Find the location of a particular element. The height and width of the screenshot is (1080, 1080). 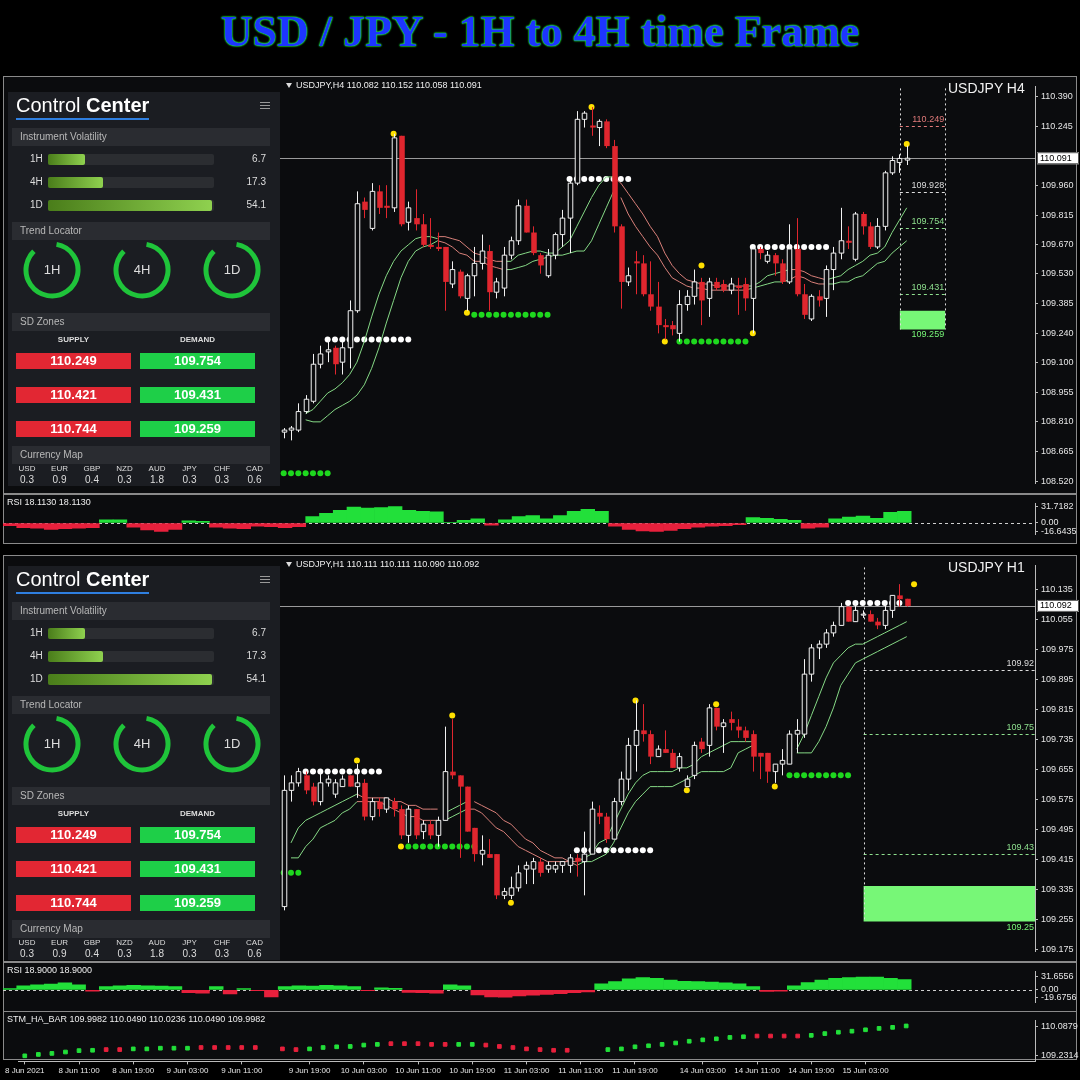

y-tick-label: 109.100 is located at coordinates (1057, 361).